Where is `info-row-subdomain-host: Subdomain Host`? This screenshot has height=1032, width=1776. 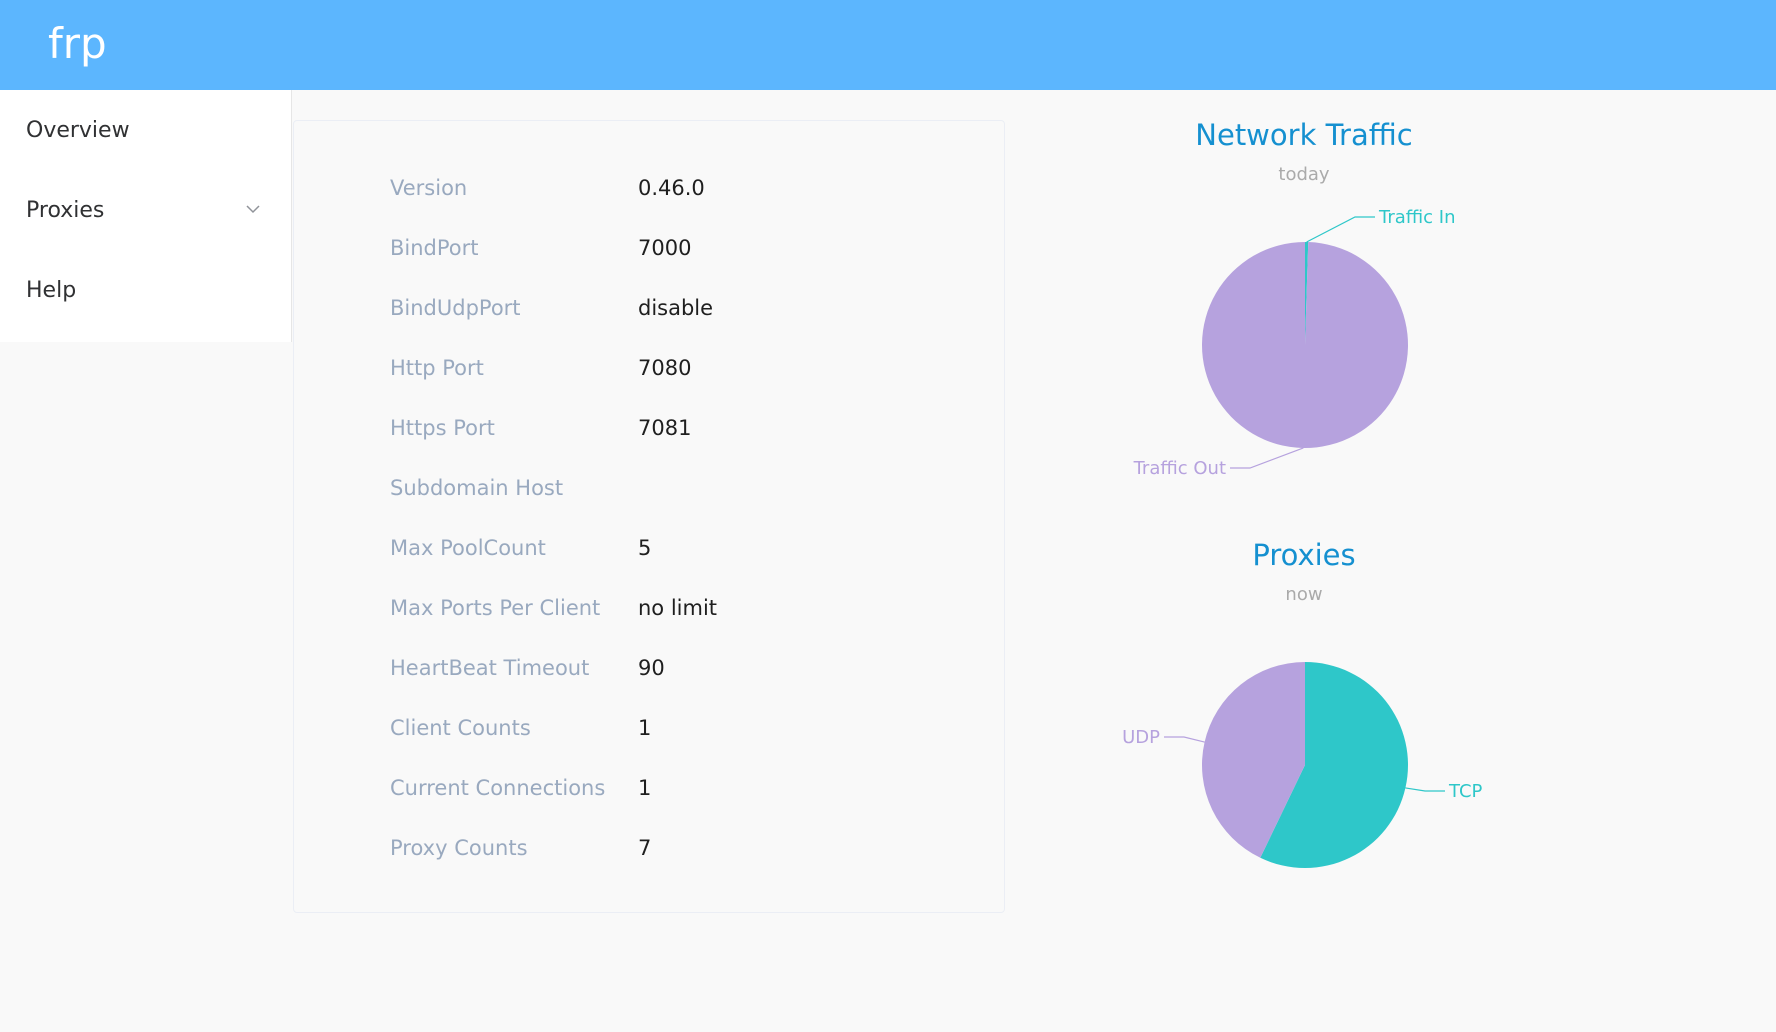
info-row-subdomain-host: Subdomain Host is located at coordinates (670, 488).